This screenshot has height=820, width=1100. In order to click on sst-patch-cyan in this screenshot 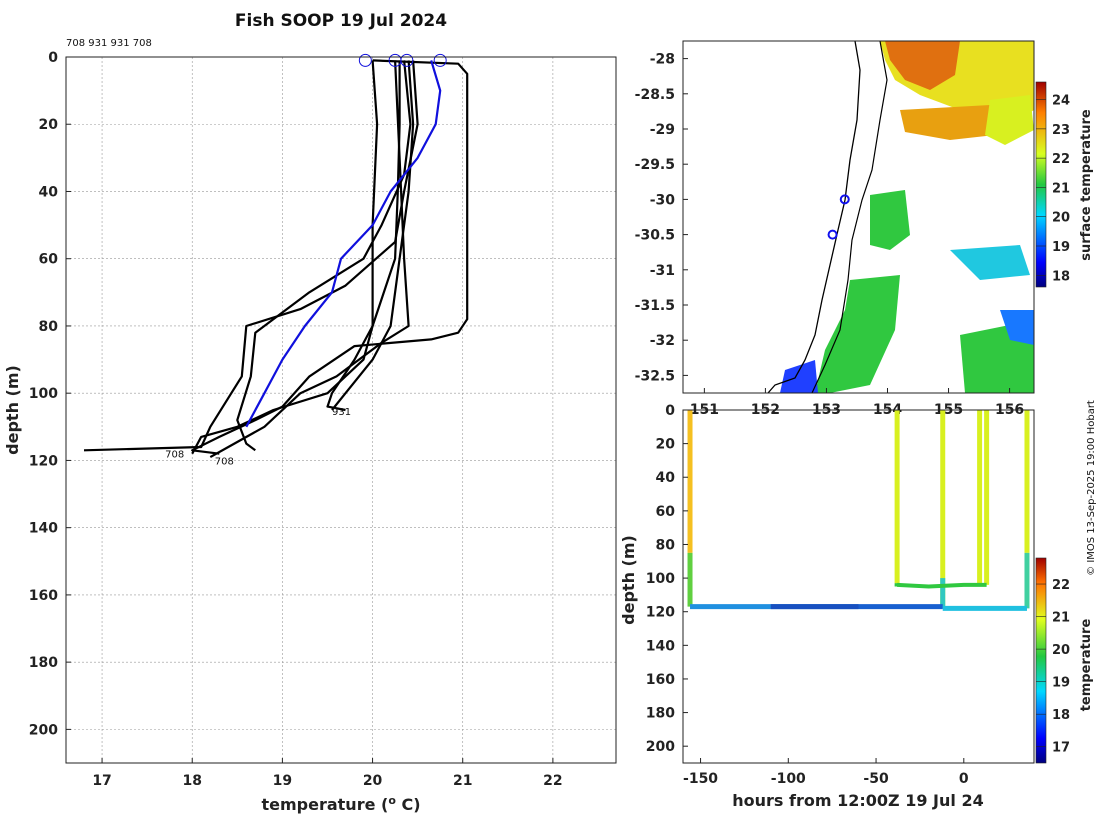, I will do `click(990, 262)`.